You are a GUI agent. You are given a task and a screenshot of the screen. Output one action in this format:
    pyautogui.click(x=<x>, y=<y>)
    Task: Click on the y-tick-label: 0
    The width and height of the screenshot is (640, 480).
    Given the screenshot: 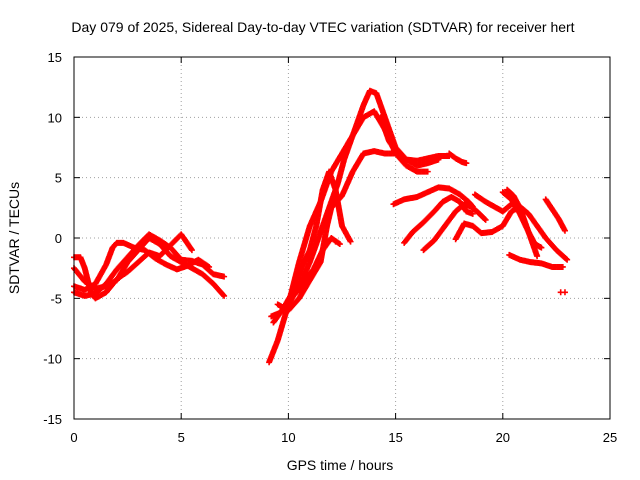 What is the action you would take?
    pyautogui.click(x=58, y=238)
    